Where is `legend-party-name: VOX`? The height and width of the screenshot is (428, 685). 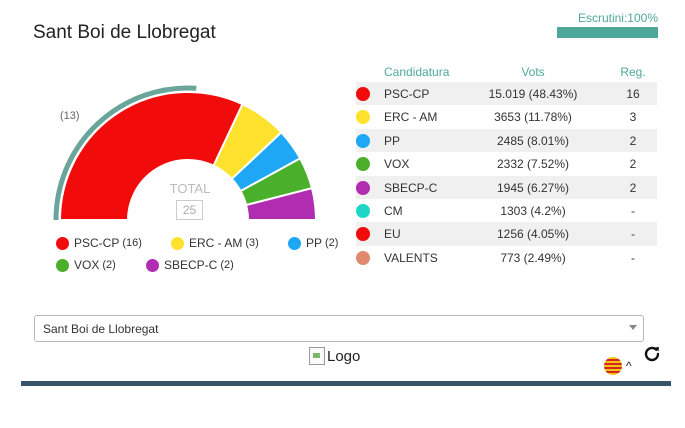
legend-party-name: VOX is located at coordinates (87, 265).